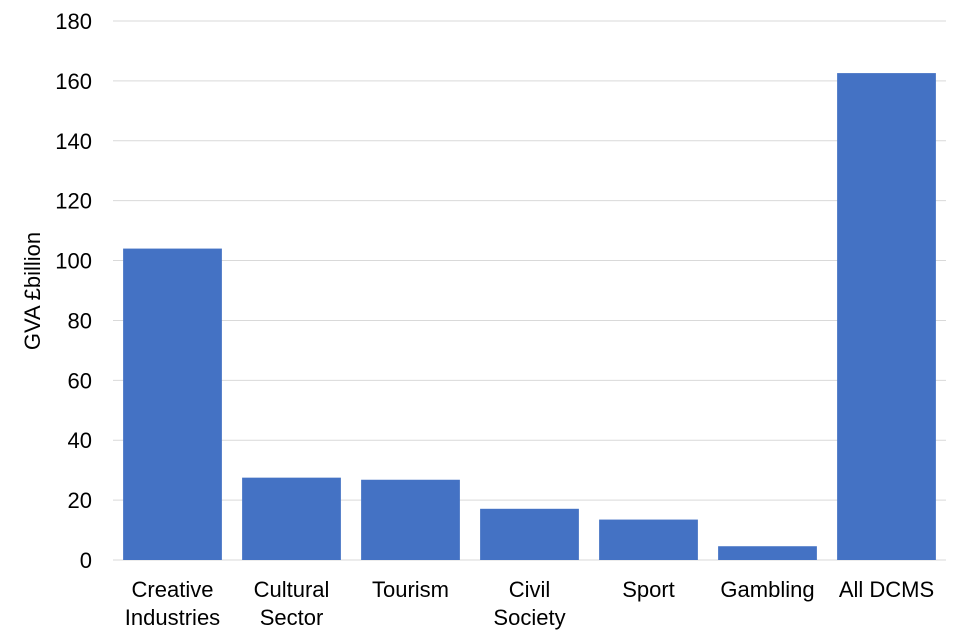 Image resolution: width=960 pixels, height=640 pixels. What do you see at coordinates (80, 320) in the screenshot?
I see `y-tick-label: 80` at bounding box center [80, 320].